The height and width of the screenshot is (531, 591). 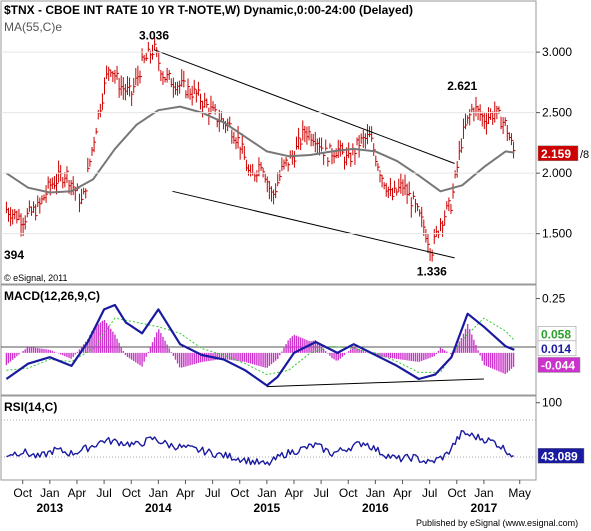 I want to click on macd-signal-line, so click(x=260, y=346).